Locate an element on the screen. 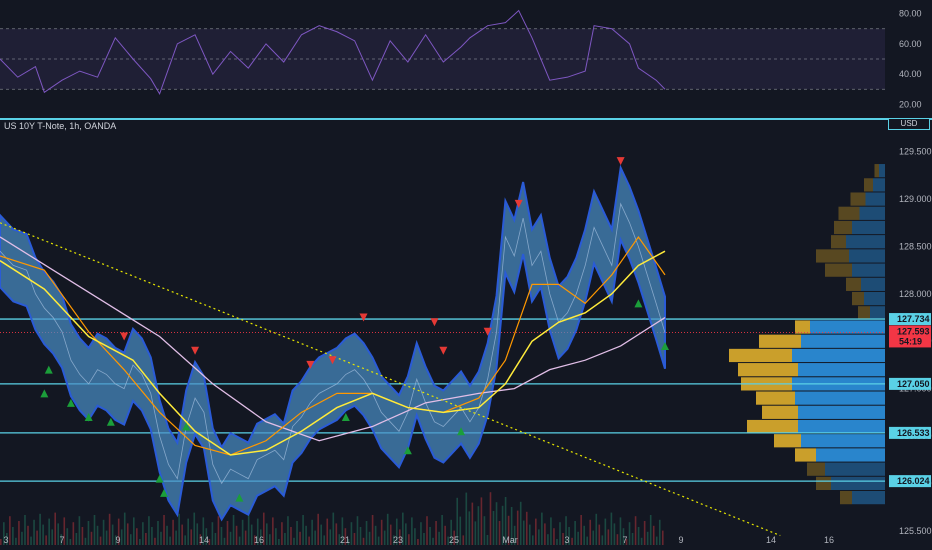 Image resolution: width=932 pixels, height=550 pixels. time-tick-label: 14 is located at coordinates (204, 540).